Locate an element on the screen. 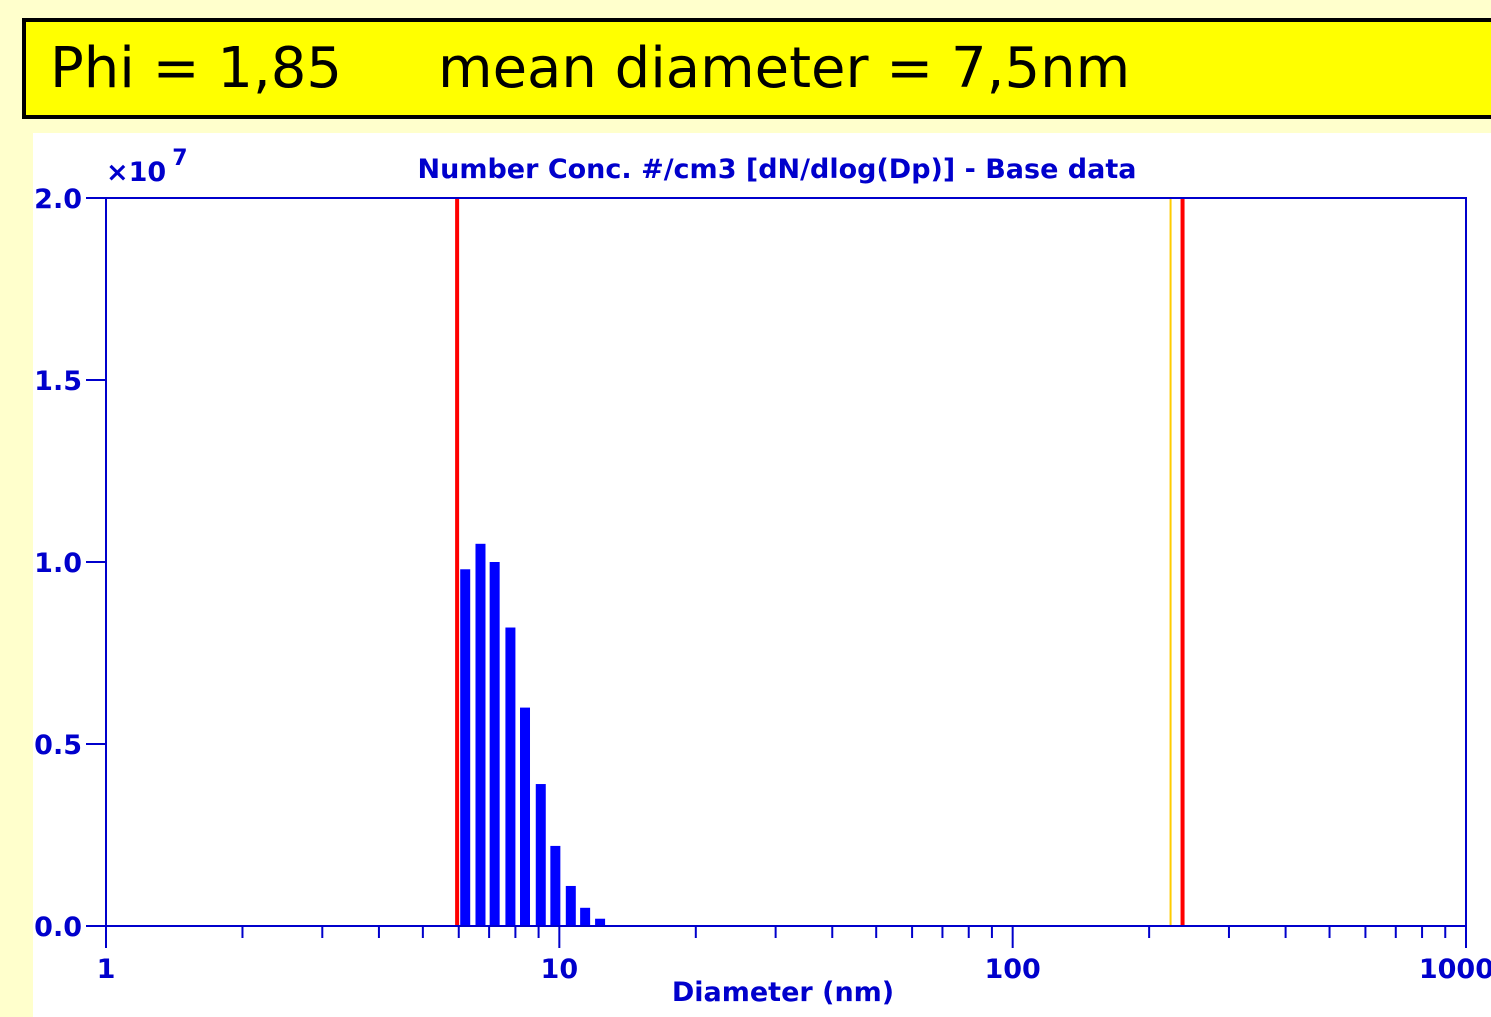 The width and height of the screenshot is (1491, 1017). y-tick-label: 1.5 is located at coordinates (58, 381).